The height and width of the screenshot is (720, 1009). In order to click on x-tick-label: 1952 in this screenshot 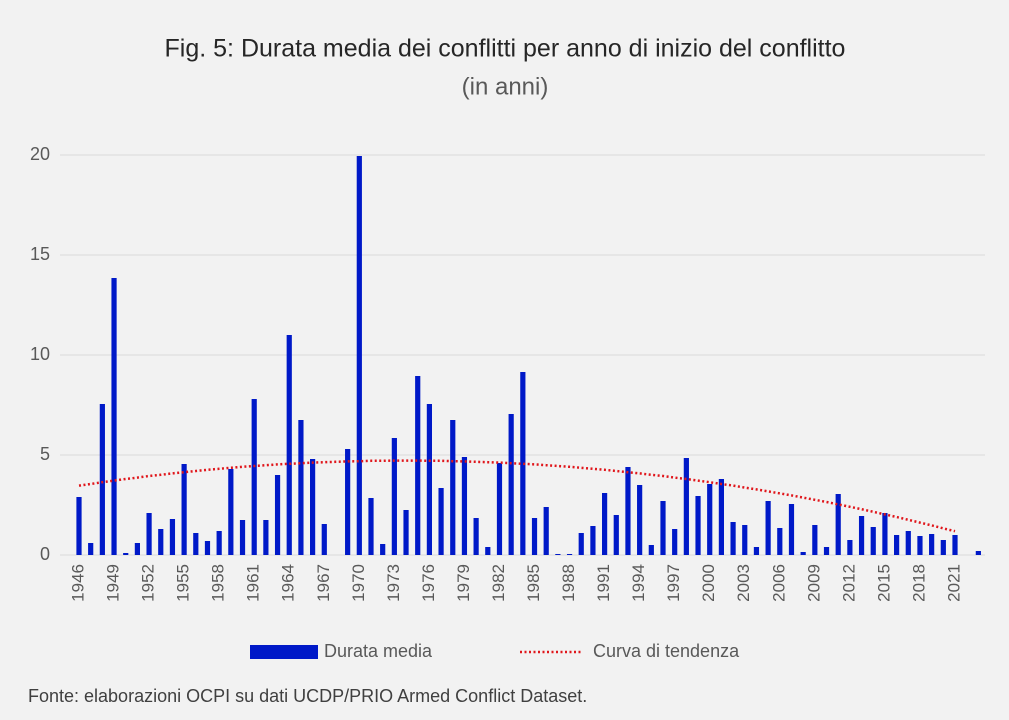, I will do `click(148, 583)`.